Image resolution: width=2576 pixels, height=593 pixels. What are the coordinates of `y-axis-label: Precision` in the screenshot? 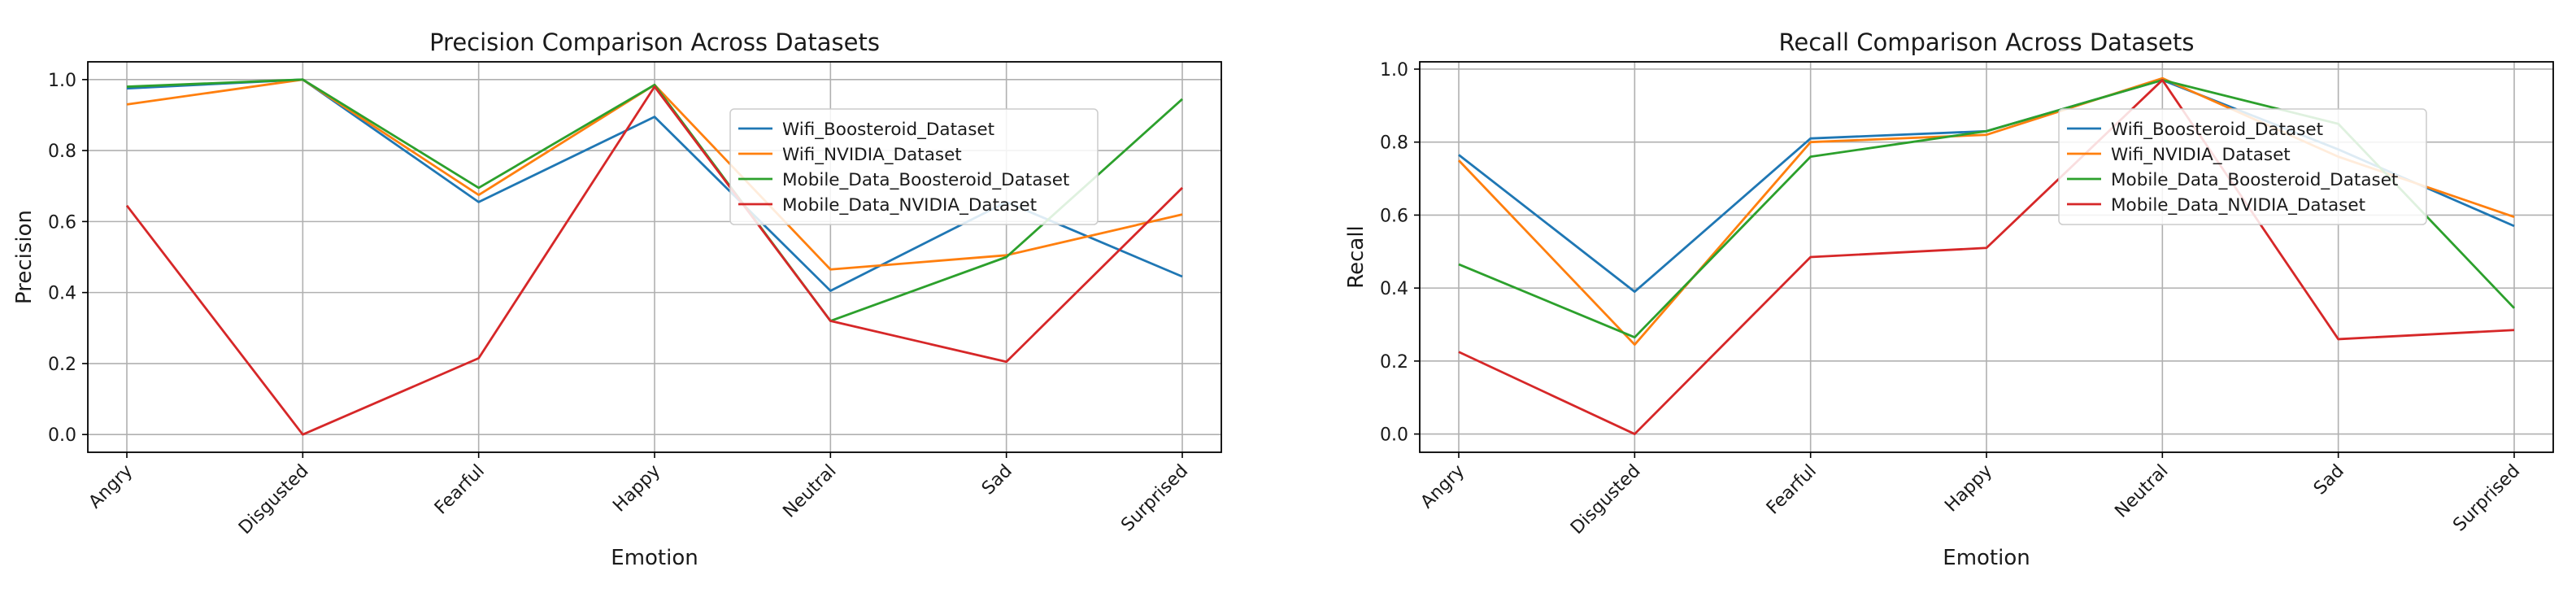 It's located at (25, 257).